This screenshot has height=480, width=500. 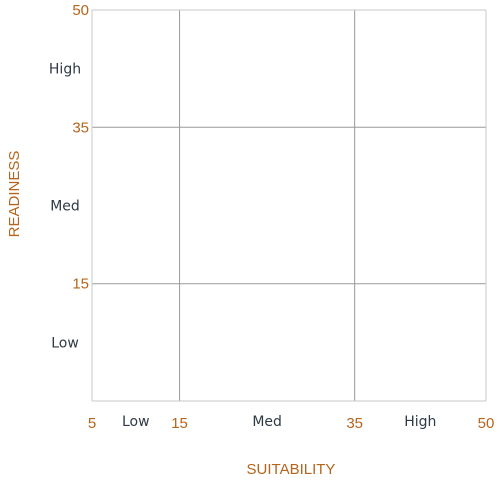 I want to click on y-tick-label-35: 35, so click(x=80, y=127).